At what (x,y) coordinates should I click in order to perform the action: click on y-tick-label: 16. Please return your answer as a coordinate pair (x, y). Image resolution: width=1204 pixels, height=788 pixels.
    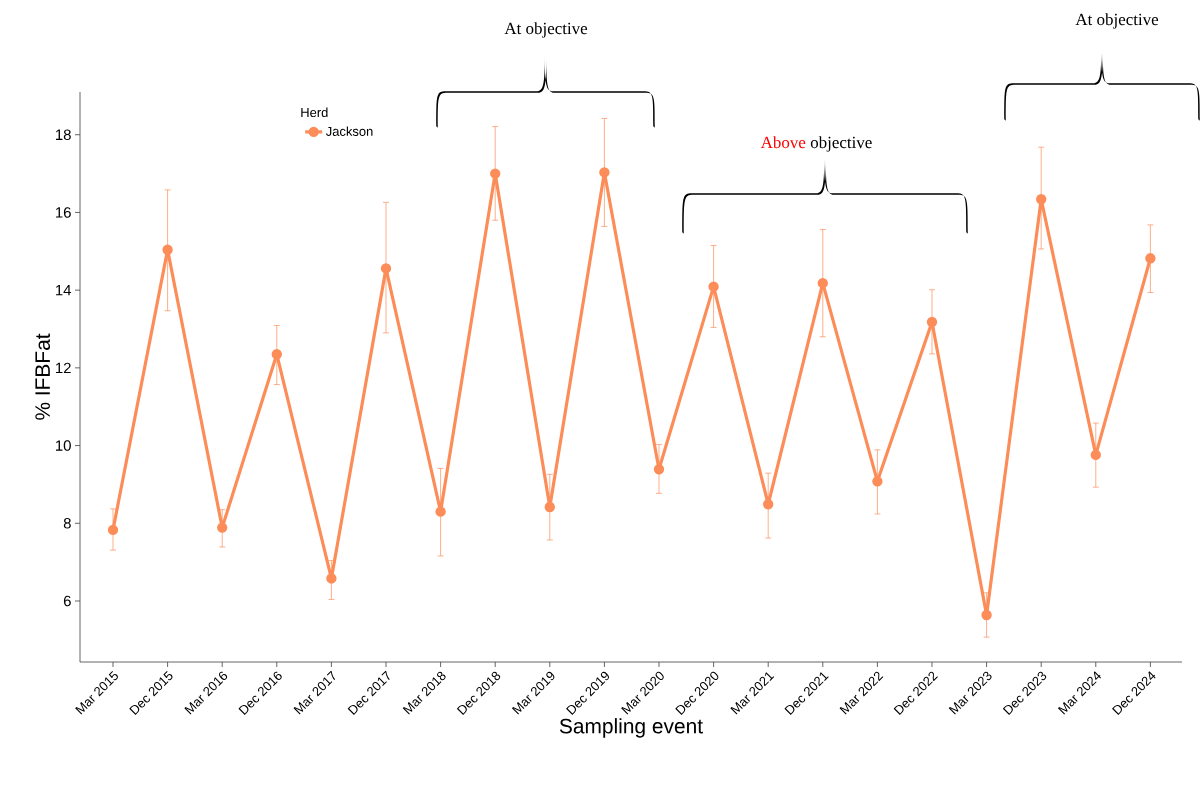
    Looking at the image, I should click on (63, 212).